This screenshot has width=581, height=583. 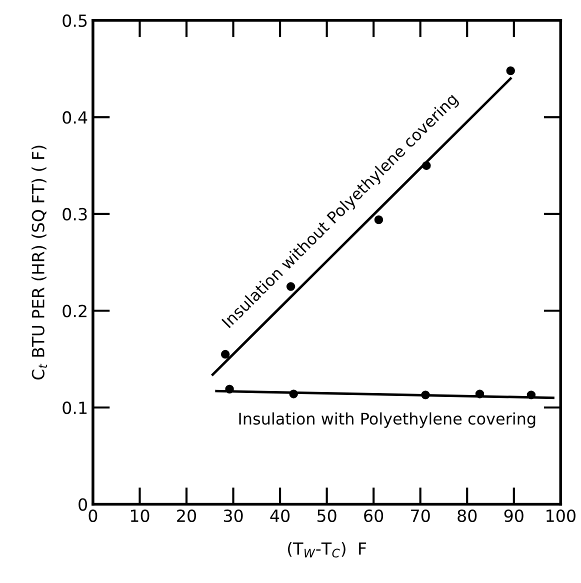 What do you see at coordinates (93, 515) in the screenshot?
I see `x-tick-label: 0` at bounding box center [93, 515].